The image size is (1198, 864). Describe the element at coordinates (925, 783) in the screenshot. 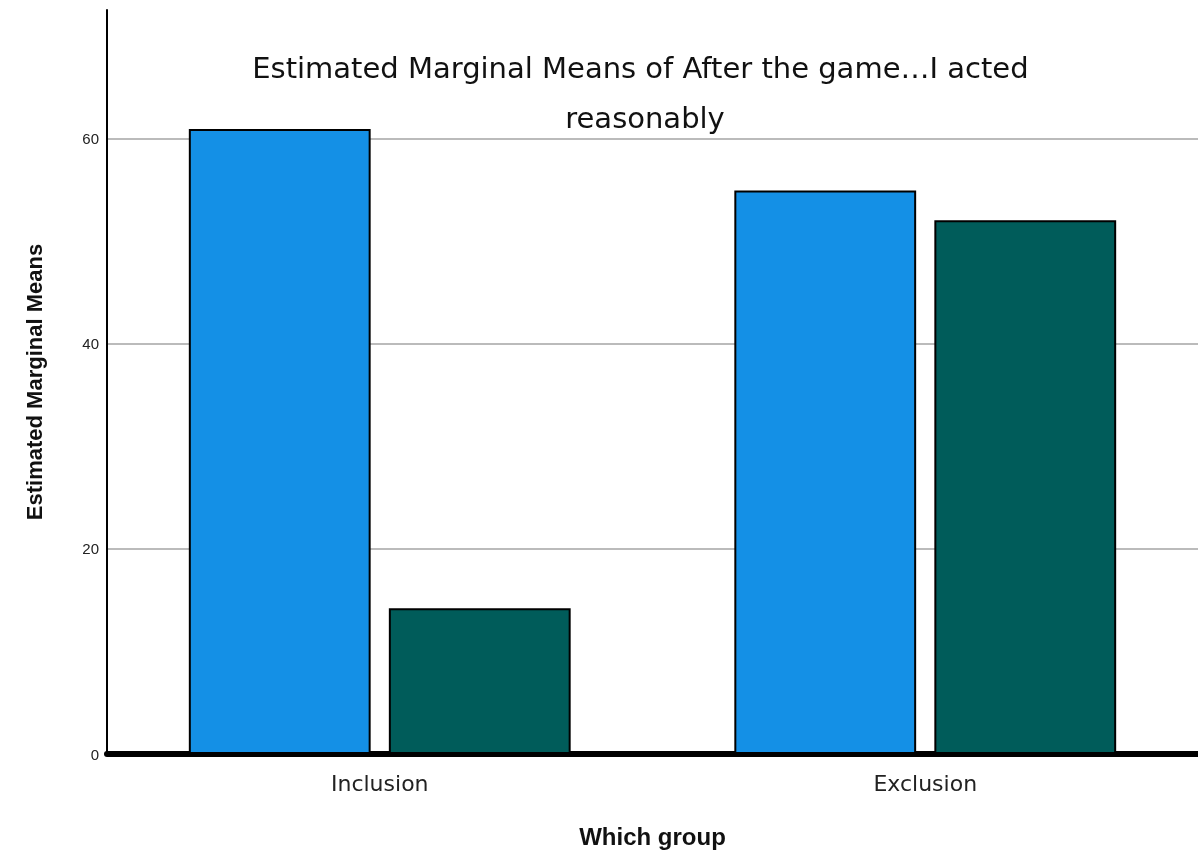

I see `x-tick-label: Exclusion` at that location.